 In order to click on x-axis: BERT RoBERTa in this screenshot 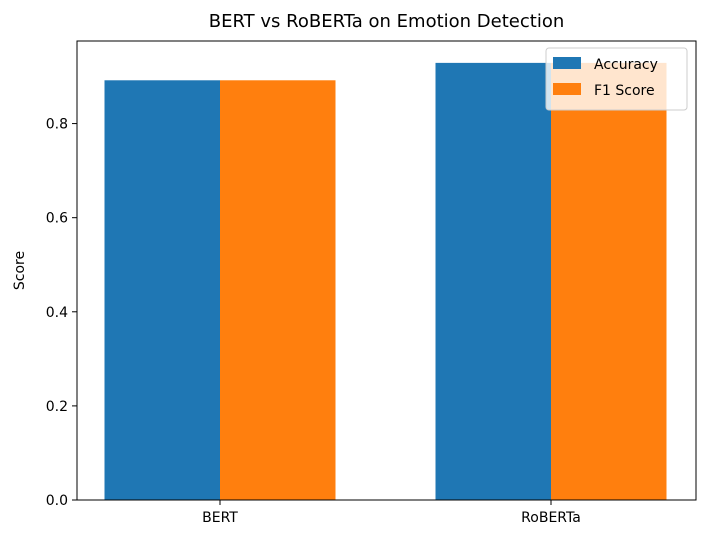, I will do `click(391, 513)`.